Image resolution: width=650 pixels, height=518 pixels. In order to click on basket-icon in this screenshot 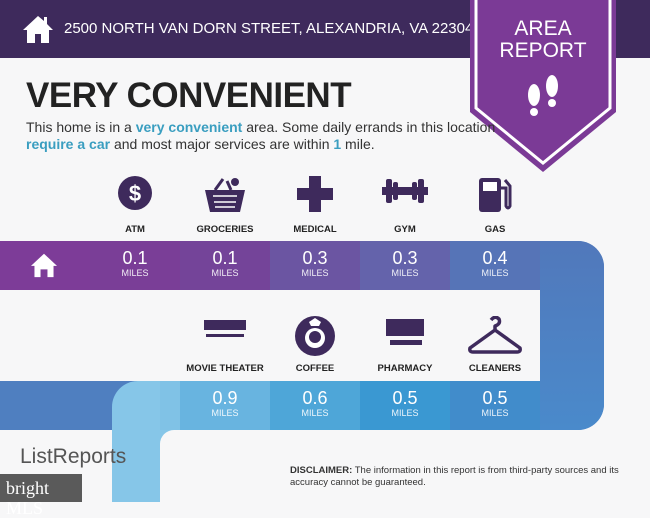, I will do `click(225, 197)`.